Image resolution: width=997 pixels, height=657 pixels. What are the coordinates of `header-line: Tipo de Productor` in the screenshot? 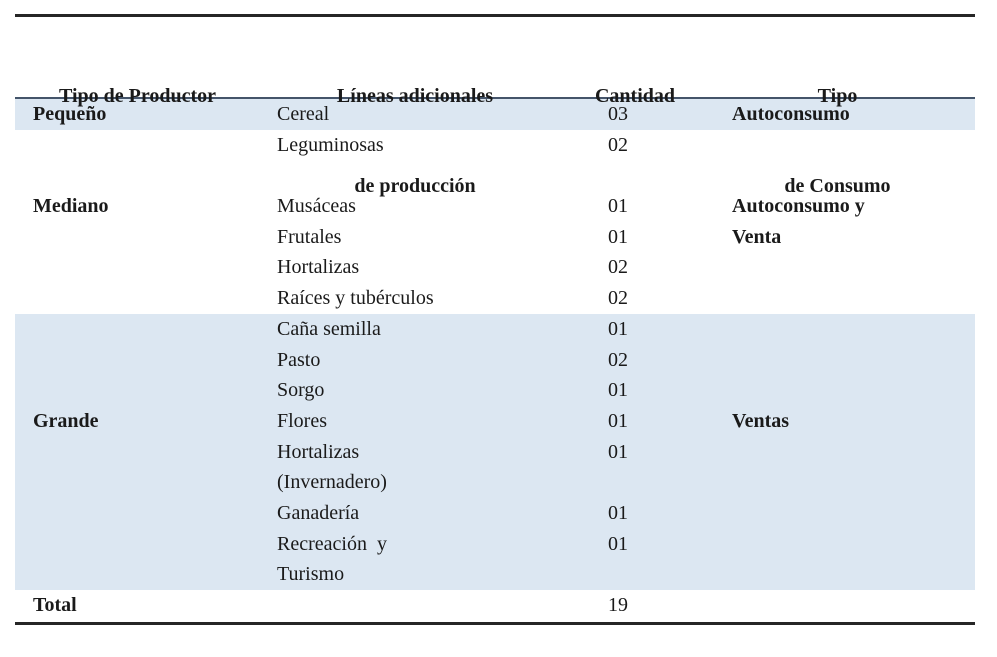 It's located at (137, 96).